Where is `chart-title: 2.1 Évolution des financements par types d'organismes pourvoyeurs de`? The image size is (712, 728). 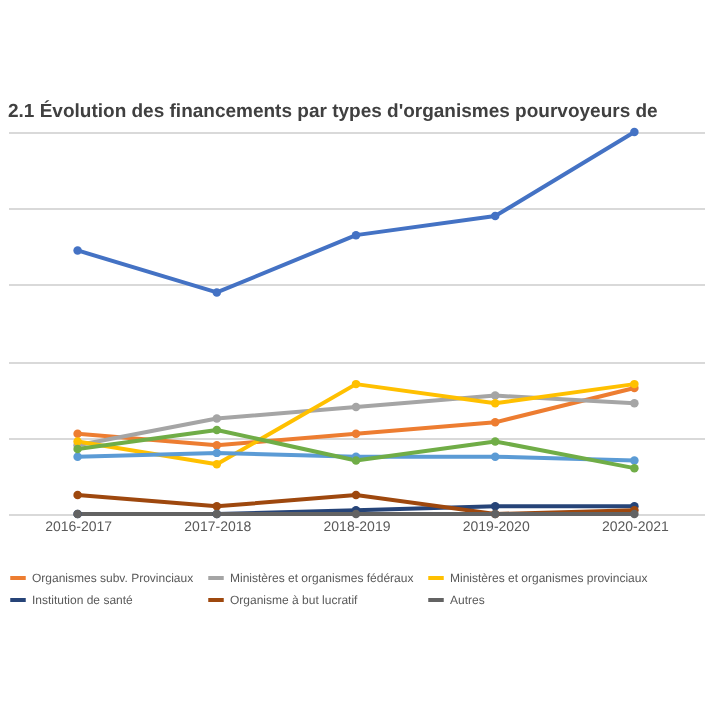 chart-title: 2.1 Évolution des financements par types d'organismes pourvoyeurs de is located at coordinates (333, 110).